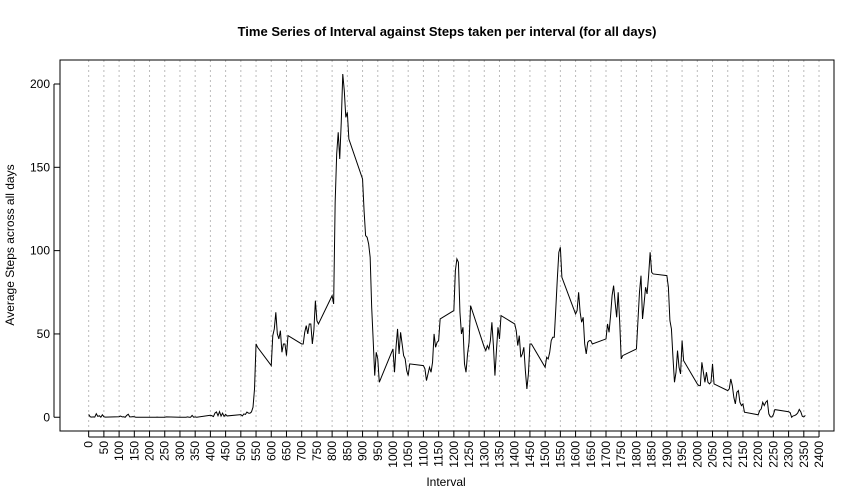 This screenshot has height=504, width=864. I want to click on x-tick-label: 2350, so click(804, 454).